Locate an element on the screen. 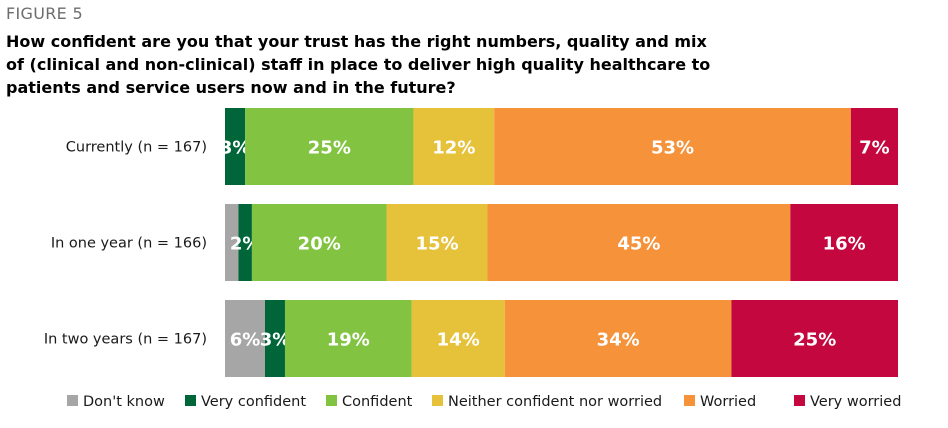  category-label: Currently (n = 167) is located at coordinates (136, 148).